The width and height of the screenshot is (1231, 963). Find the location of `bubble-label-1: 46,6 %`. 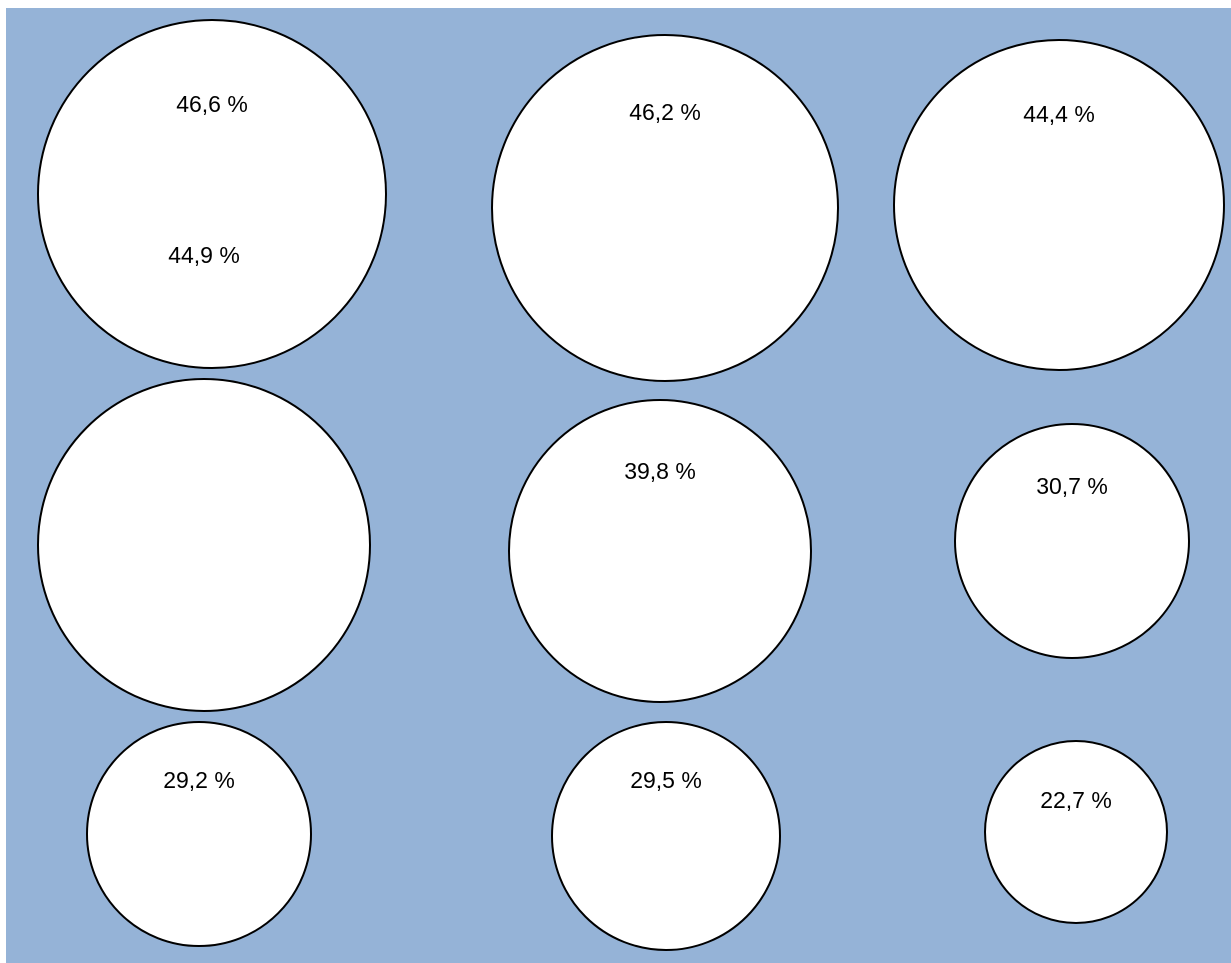

bubble-label-1: 46,6 % is located at coordinates (212, 104).